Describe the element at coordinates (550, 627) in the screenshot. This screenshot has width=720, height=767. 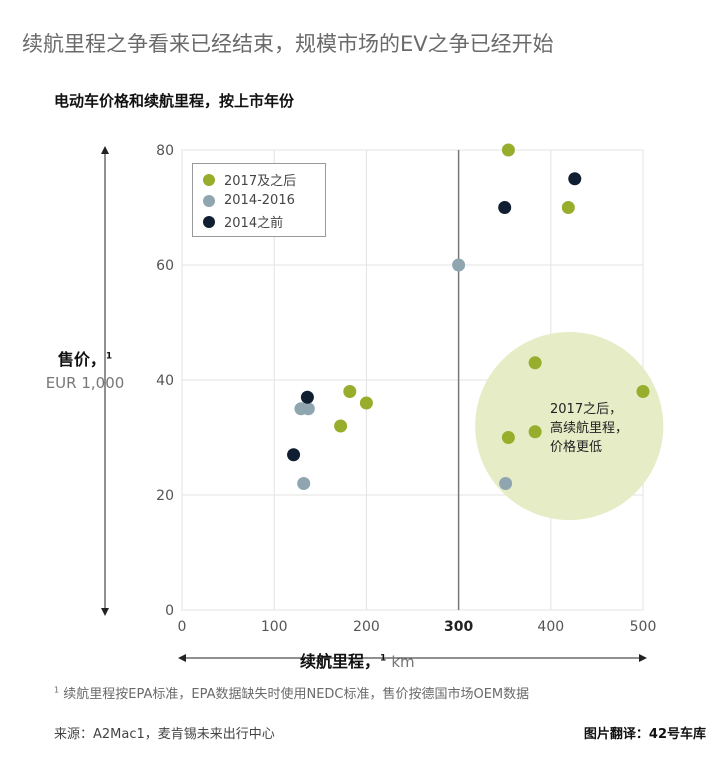
I see `x-tick-label: 400` at that location.